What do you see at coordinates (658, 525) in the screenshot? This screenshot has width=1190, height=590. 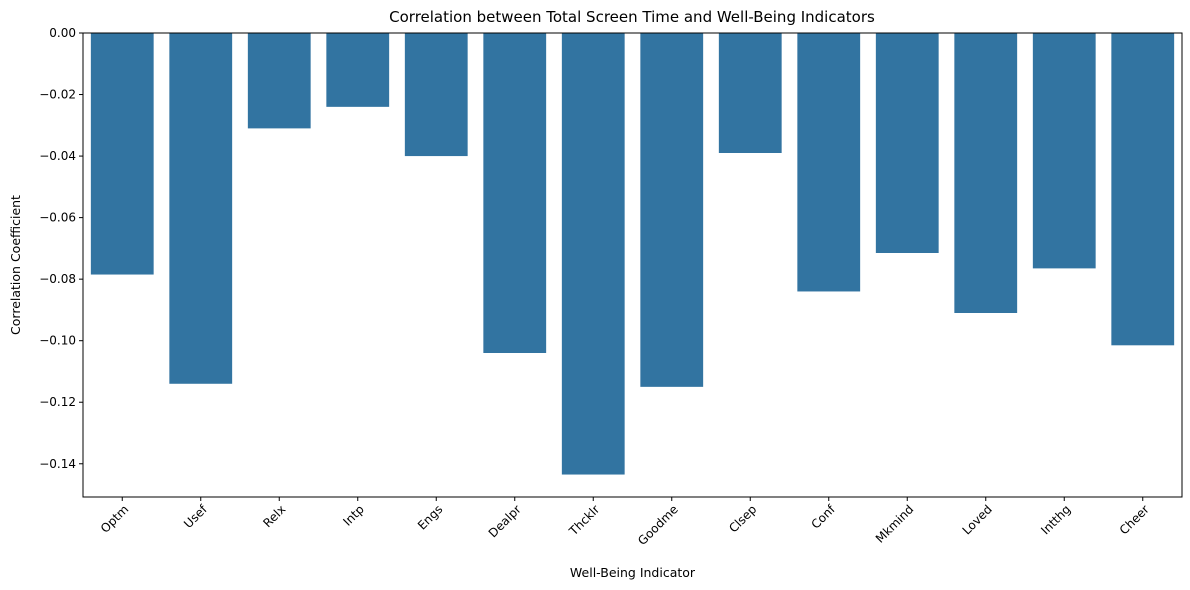 I see `x-tick-label: Goodme` at bounding box center [658, 525].